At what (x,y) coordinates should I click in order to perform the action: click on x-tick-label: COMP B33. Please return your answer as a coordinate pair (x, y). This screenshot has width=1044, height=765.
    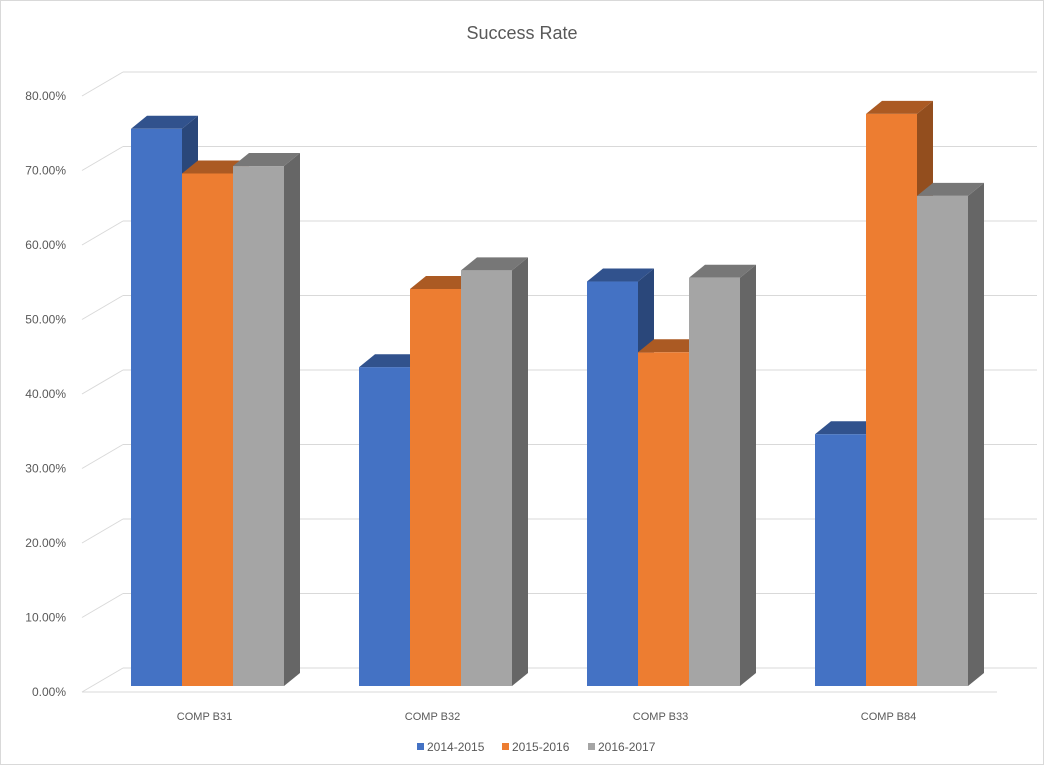
    Looking at the image, I should click on (660, 717).